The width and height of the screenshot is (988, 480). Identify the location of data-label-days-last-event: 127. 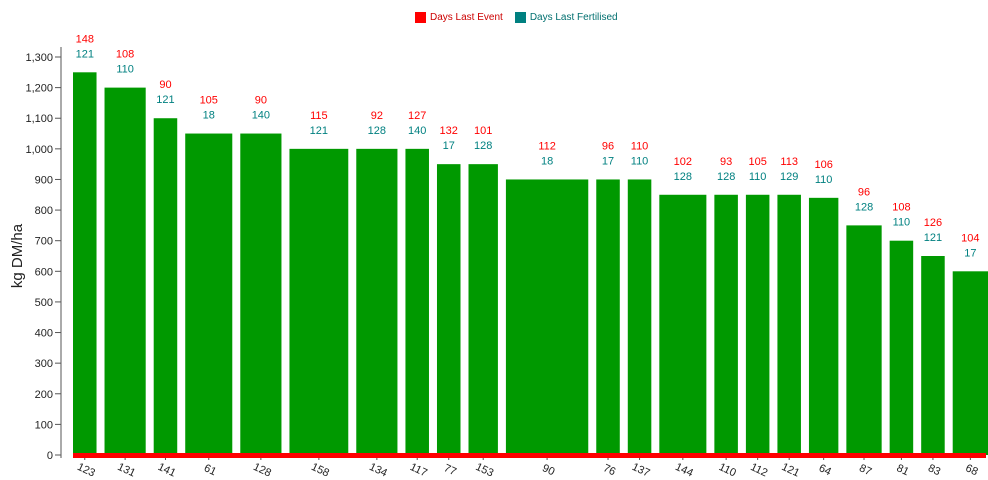
(417, 116).